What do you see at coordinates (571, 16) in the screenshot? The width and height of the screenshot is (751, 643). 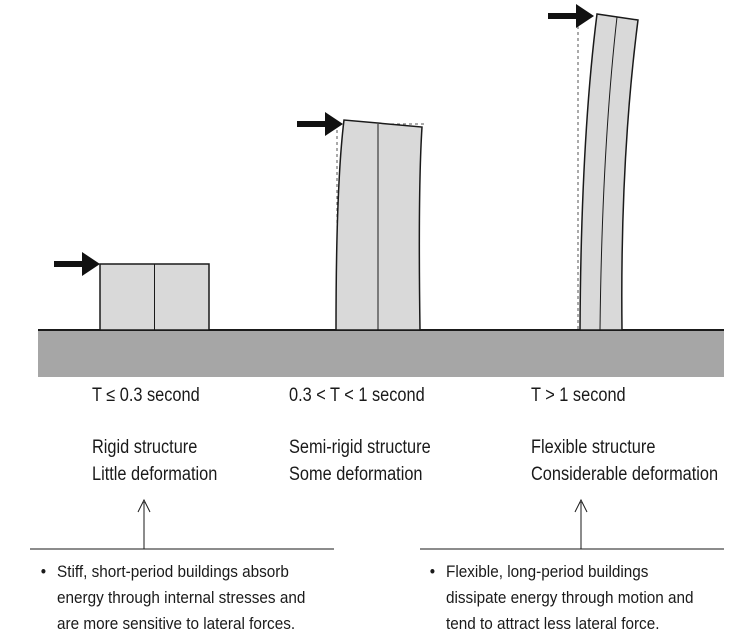 I see `lateral-force-arrow-flexible` at bounding box center [571, 16].